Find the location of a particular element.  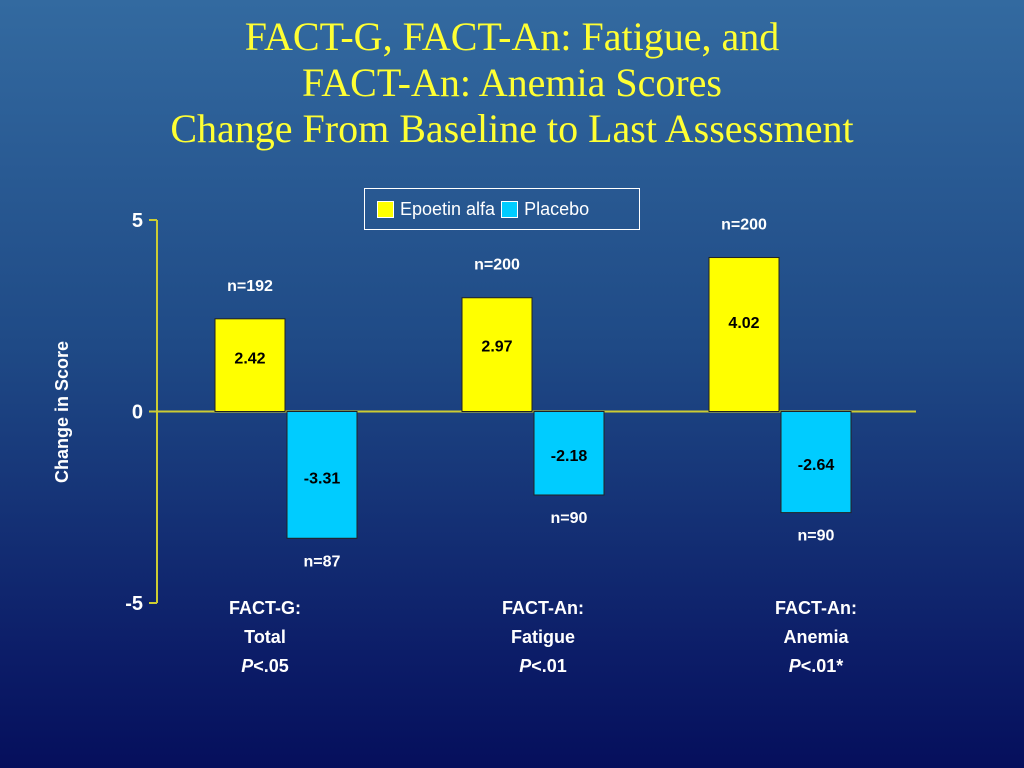

legend-item-placebo: Placebo is located at coordinates (545, 209).